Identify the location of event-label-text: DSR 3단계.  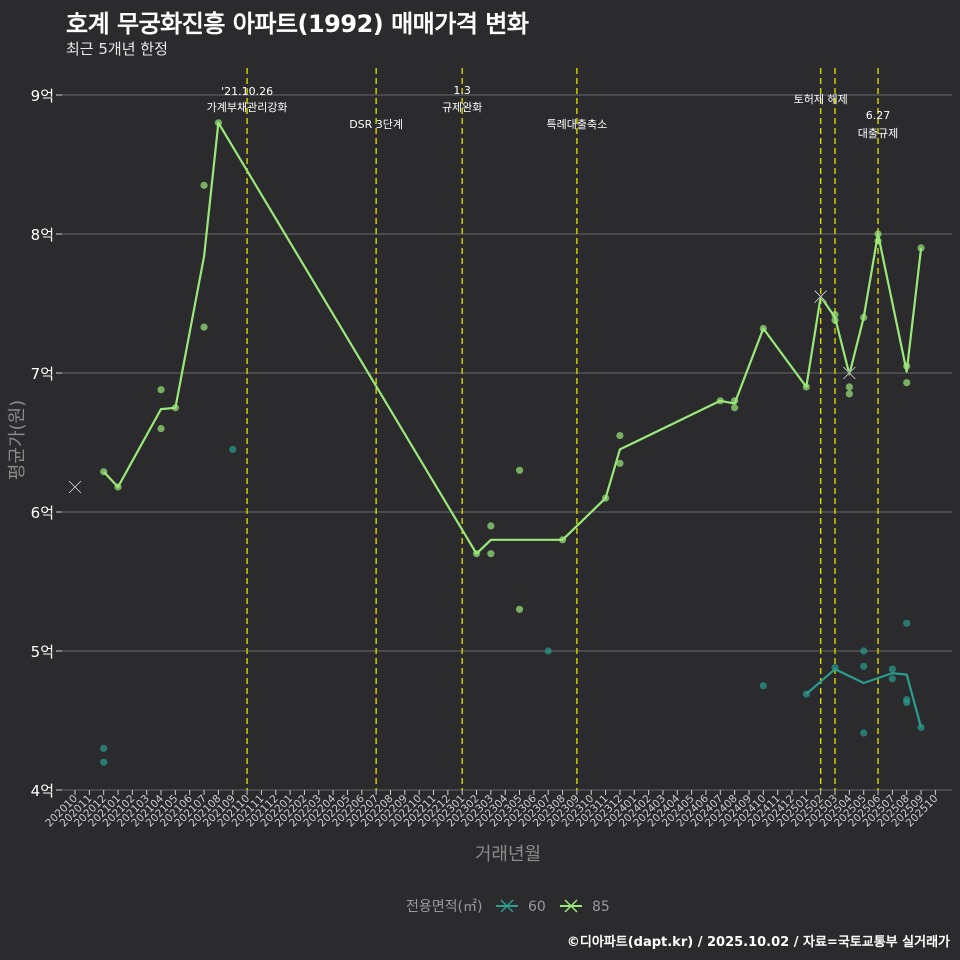
(376, 124).